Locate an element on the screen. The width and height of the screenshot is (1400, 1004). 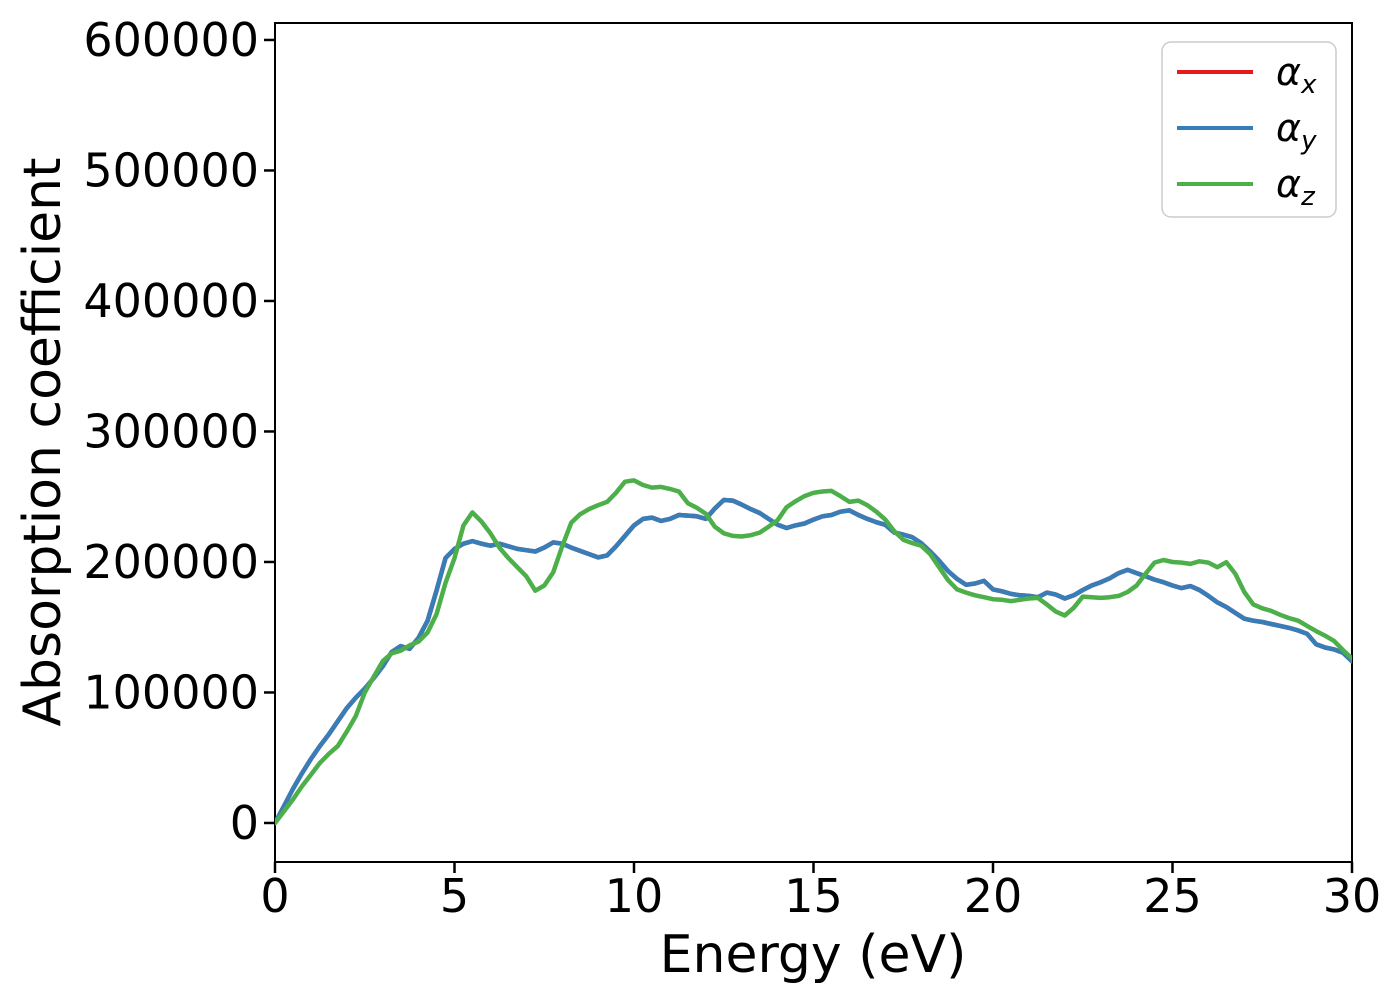
y-tick-label: 500000 is located at coordinates (171, 170).